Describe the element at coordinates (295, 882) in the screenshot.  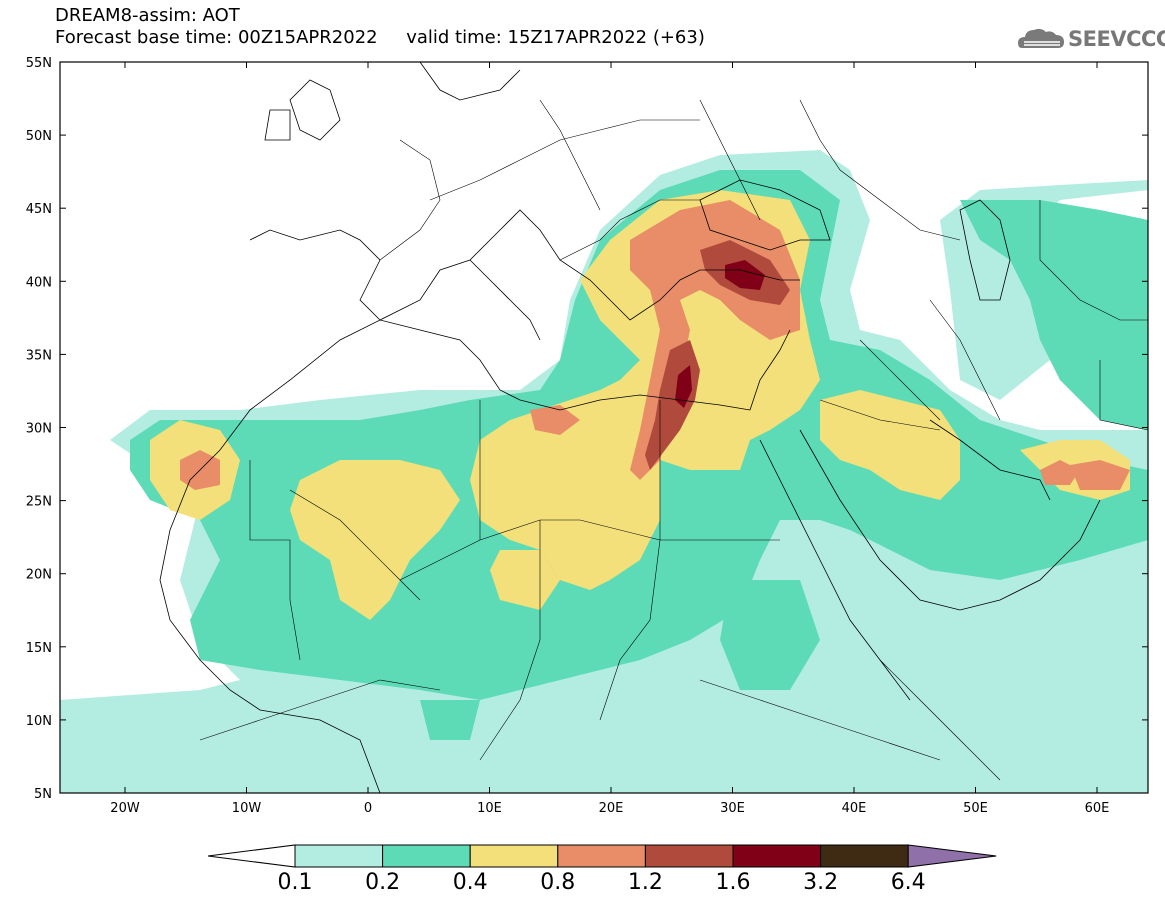
I see `colorbar-label: 0.1` at that location.